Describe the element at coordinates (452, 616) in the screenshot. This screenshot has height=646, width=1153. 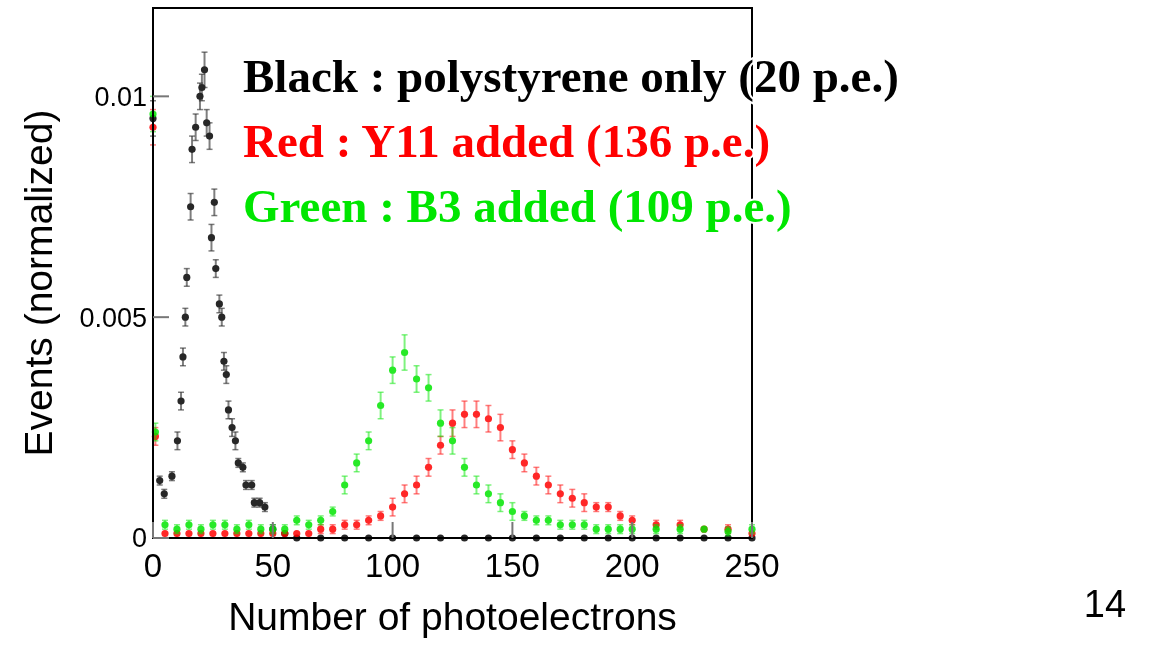
I see `x-axis-title: Number of photoelectrons` at that location.